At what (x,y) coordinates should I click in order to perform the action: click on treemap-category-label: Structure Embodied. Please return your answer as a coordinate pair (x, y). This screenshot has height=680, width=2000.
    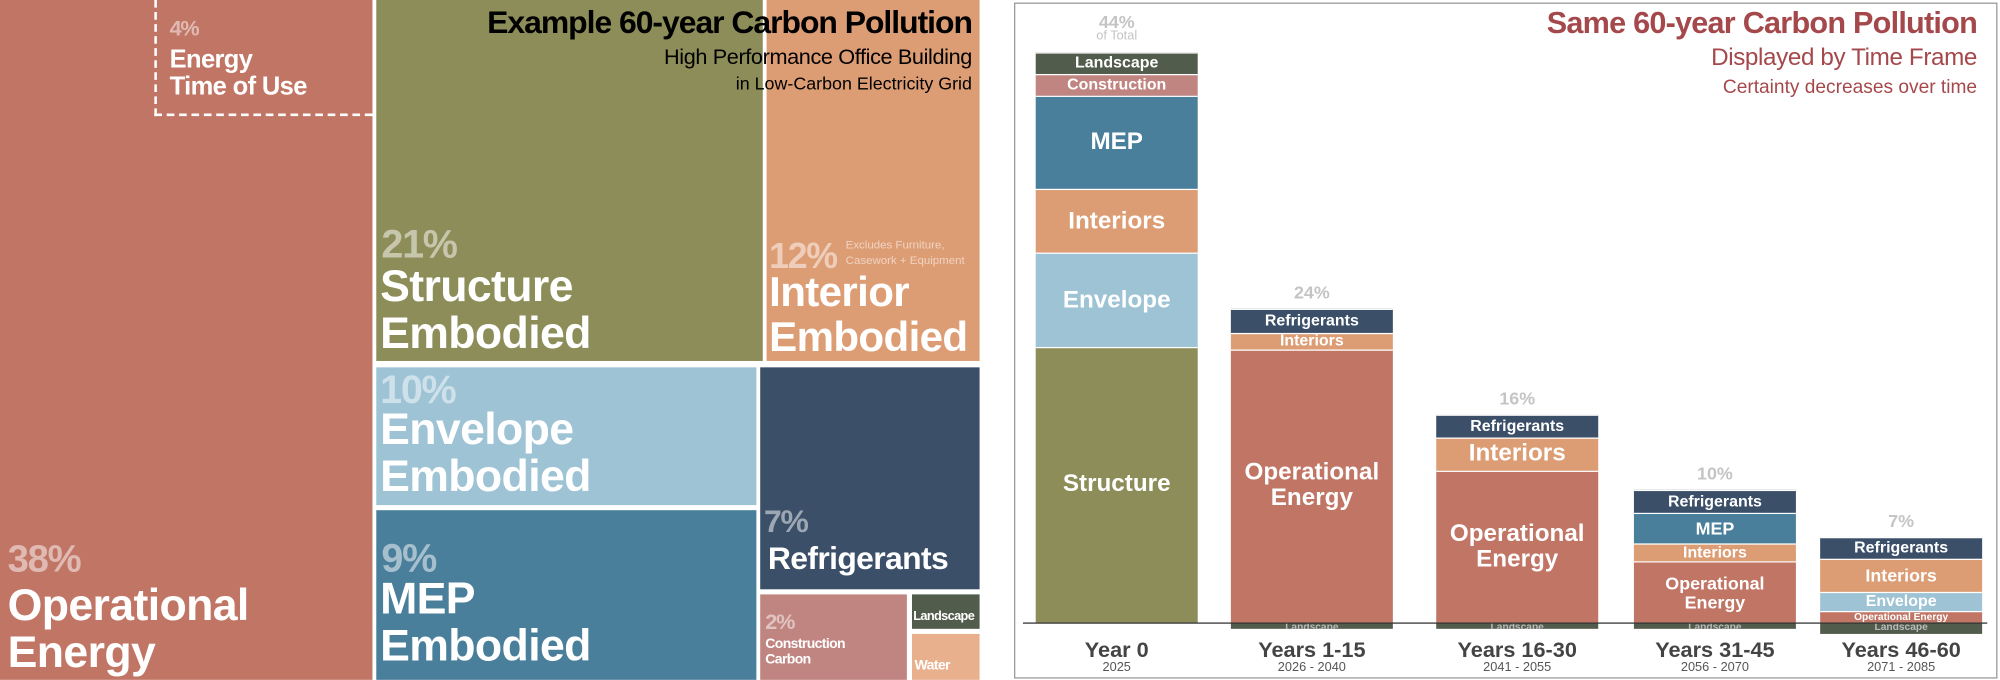
    Looking at the image, I should click on (485, 310).